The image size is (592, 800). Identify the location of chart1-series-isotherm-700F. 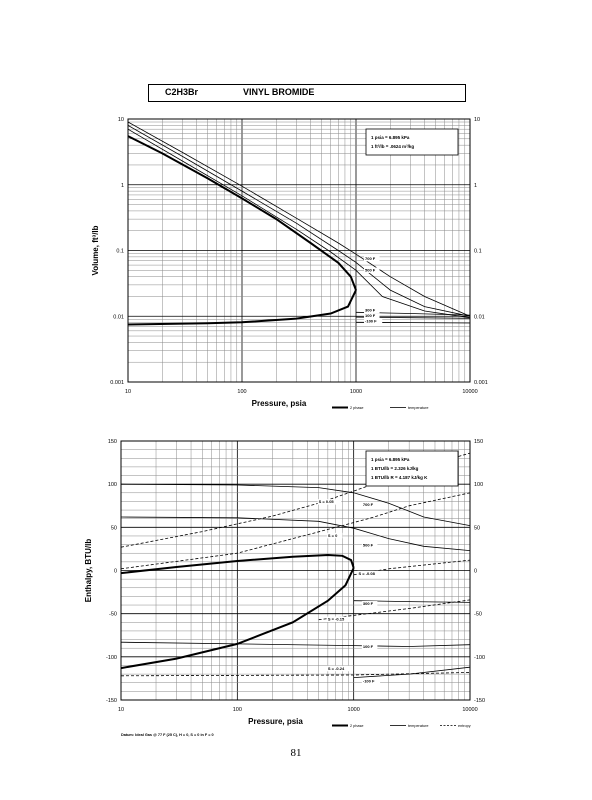
(299, 219).